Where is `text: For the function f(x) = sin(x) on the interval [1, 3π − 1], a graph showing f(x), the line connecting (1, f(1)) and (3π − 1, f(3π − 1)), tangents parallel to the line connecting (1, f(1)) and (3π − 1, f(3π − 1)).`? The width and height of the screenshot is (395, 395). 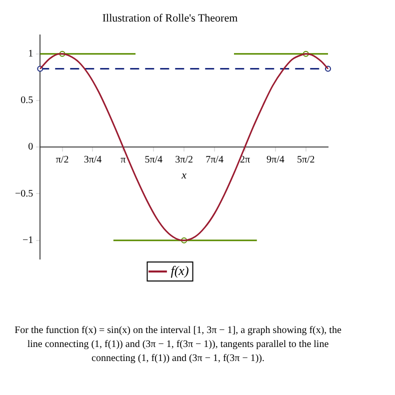
text: For the function f(x) = sin(x) on the interval [1, 3π − 1], a graph showing f(x), the line connecting (1, f(1)) and (3π − 1, f(3π − 1)), tangents parallel to the line connecting (1, f(1)) and (3π − 1, f(3π − 1)). is located at coordinates (178, 345).